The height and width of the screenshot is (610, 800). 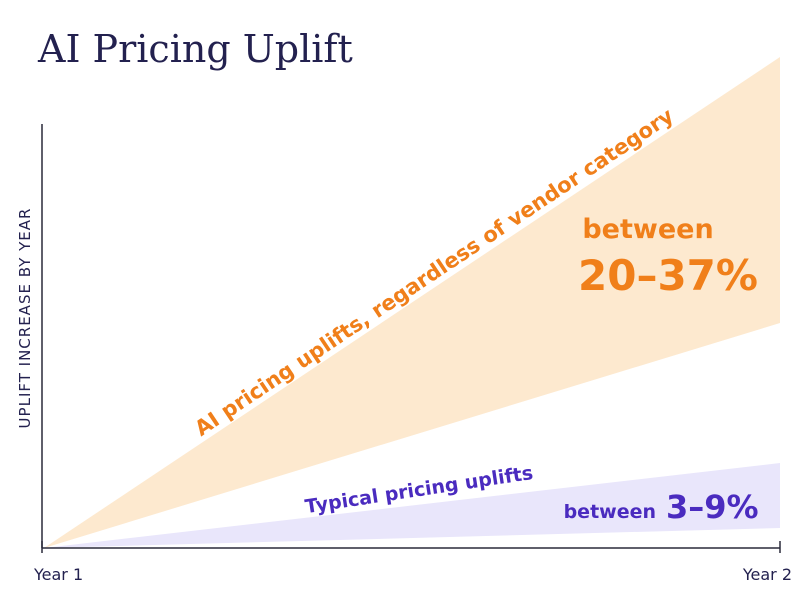 What do you see at coordinates (195, 49) in the screenshot?
I see `title: AI Pricing Uplift` at bounding box center [195, 49].